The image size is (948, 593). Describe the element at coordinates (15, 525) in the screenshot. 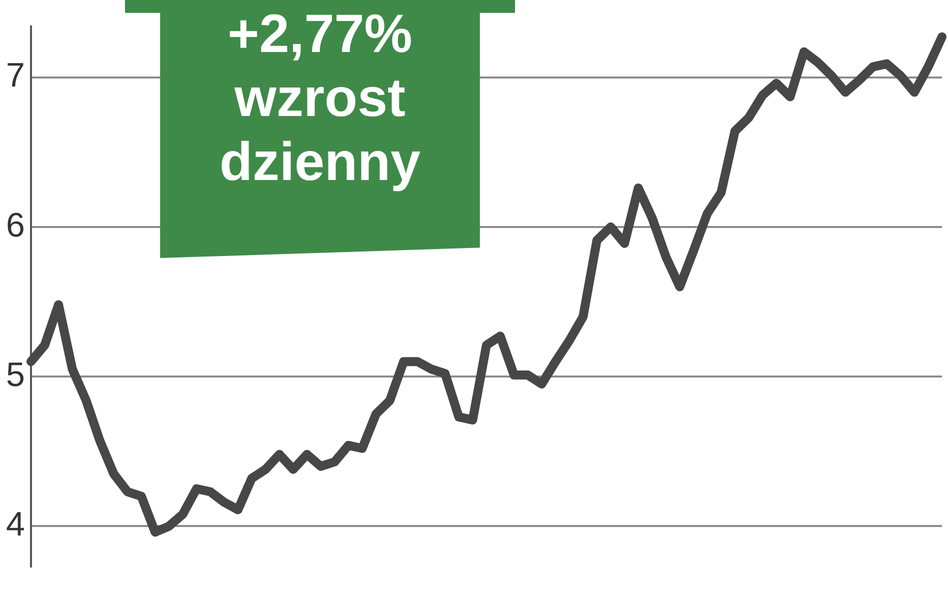

I see `y-tick-label: 4` at that location.